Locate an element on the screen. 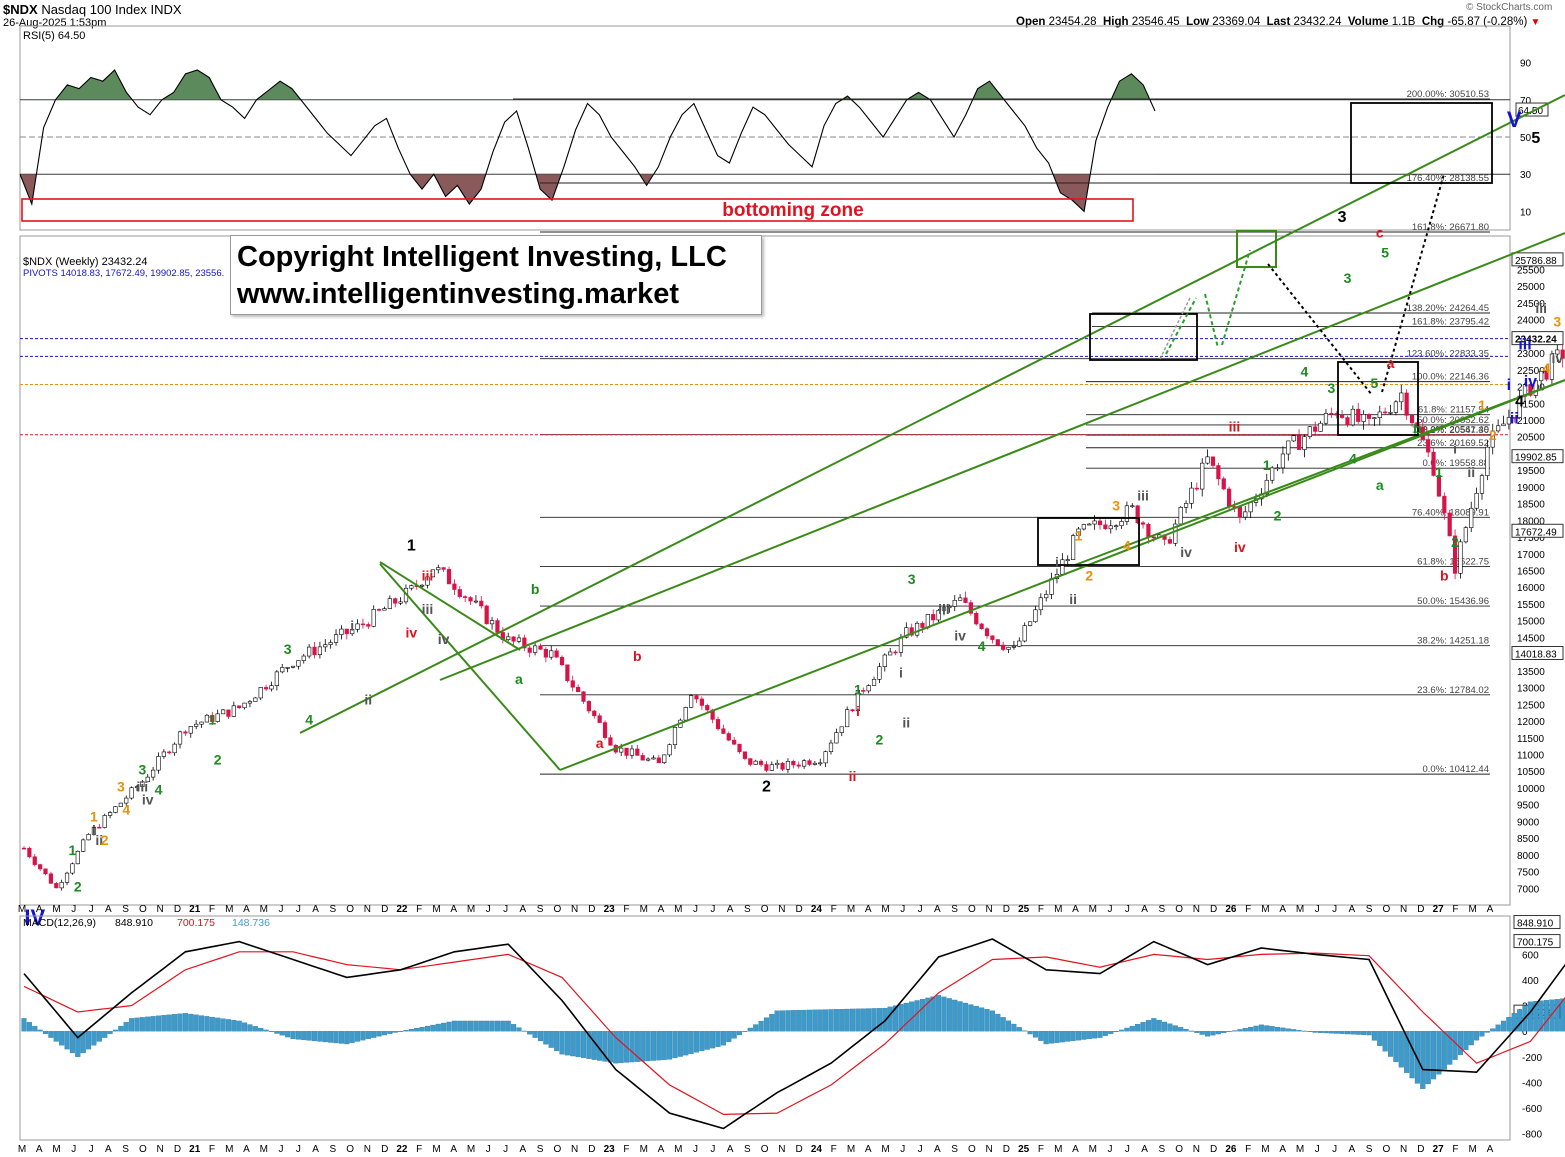 This screenshot has width=1565, height=1157. price-tick: 24000 is located at coordinates (1531, 321).